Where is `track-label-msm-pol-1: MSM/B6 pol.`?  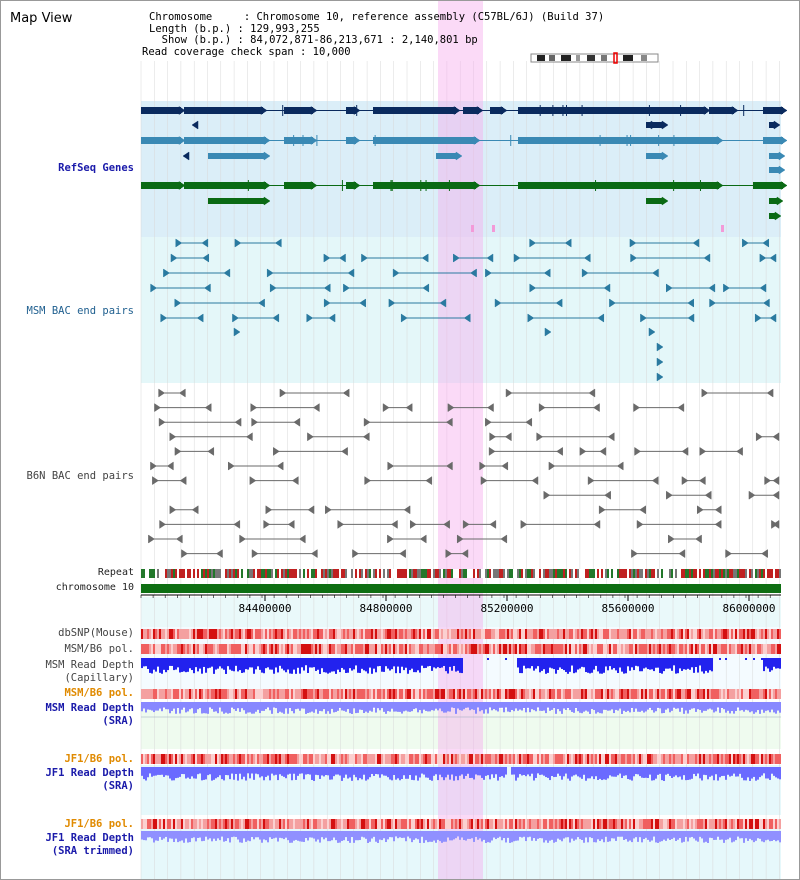
track-label-msm-pol-1: MSM/B6 pol. is located at coordinates (99, 649).